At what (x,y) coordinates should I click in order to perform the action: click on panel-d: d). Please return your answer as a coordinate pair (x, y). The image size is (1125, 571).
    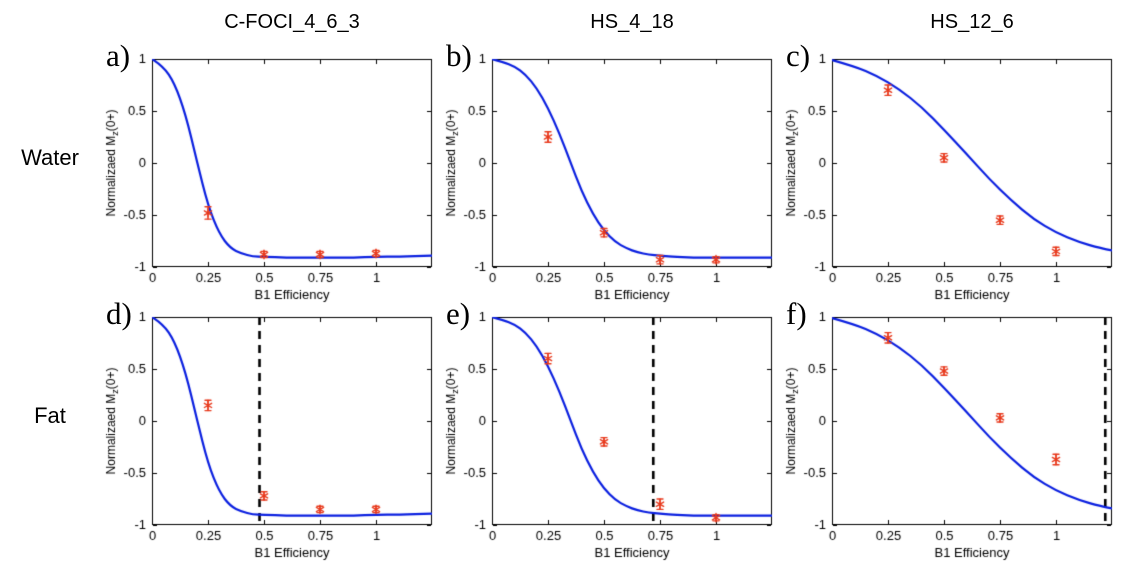
    Looking at the image, I should click on (270, 429).